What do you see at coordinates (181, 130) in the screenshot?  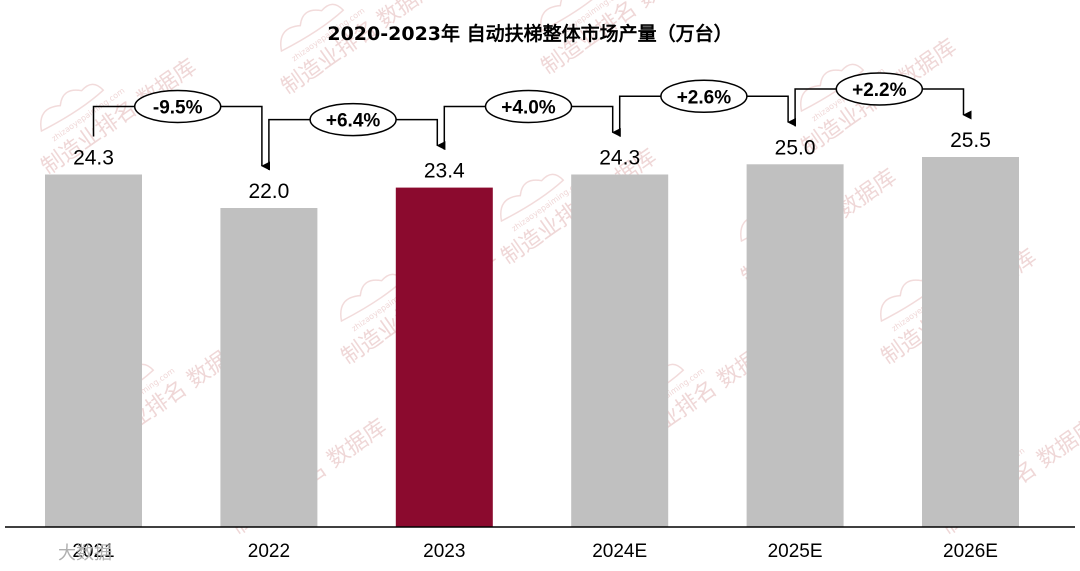 I see `growth-annotation: -9.5%` at bounding box center [181, 130].